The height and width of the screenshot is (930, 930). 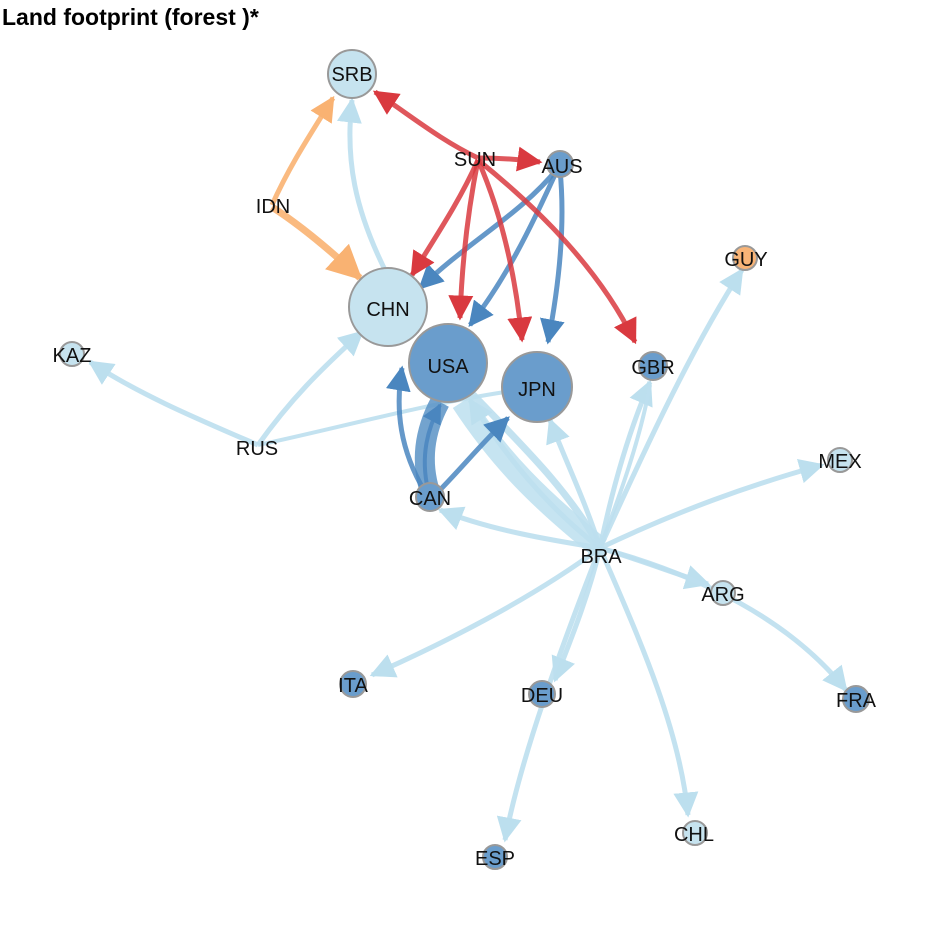 I want to click on label-arg: ARG, so click(x=722, y=595).